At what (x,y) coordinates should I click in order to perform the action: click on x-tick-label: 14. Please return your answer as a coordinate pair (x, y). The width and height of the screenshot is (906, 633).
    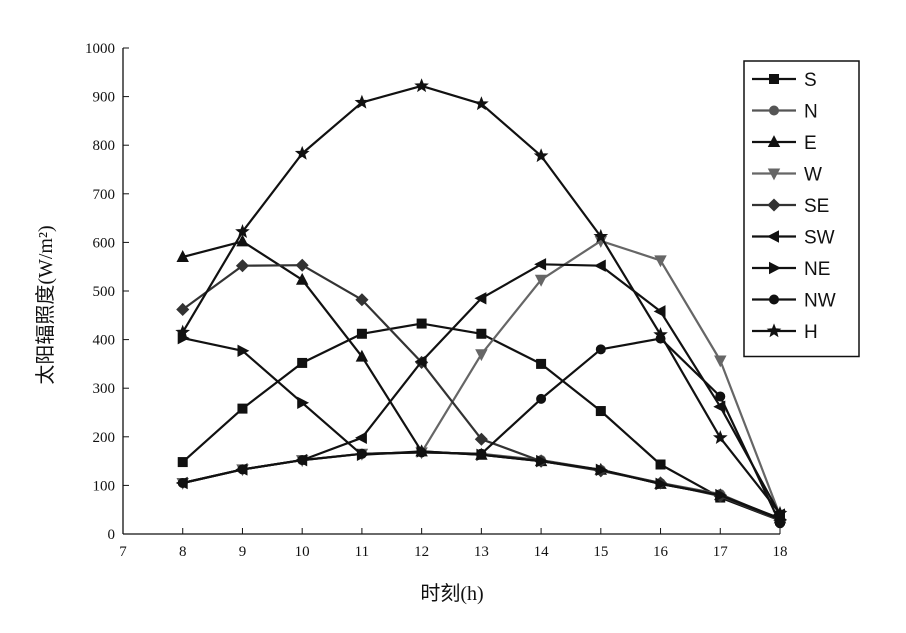
    Looking at the image, I should click on (542, 552).